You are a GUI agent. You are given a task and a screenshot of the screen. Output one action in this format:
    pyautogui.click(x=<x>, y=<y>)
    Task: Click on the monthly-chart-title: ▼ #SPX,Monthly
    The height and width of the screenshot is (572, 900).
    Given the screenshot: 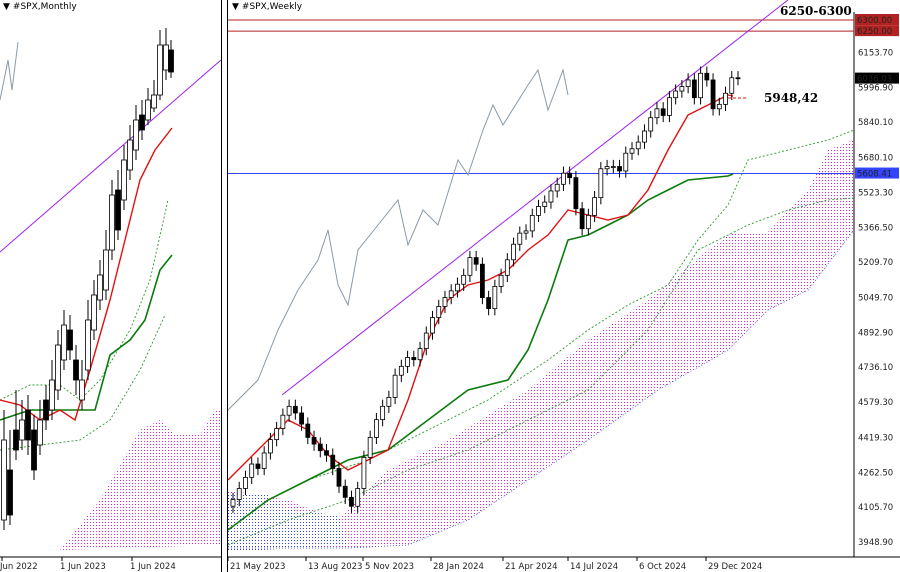 What is the action you would take?
    pyautogui.click(x=40, y=7)
    